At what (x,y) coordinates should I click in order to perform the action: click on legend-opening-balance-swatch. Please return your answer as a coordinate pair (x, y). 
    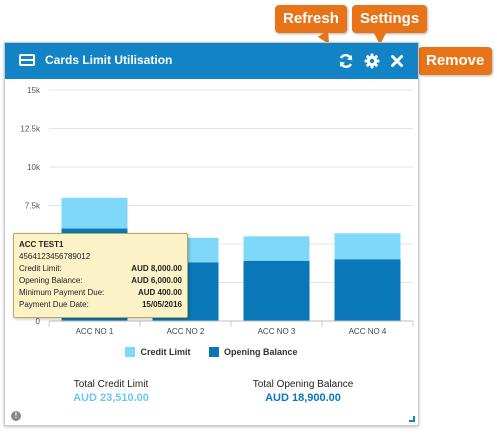
    Looking at the image, I should click on (214, 352).